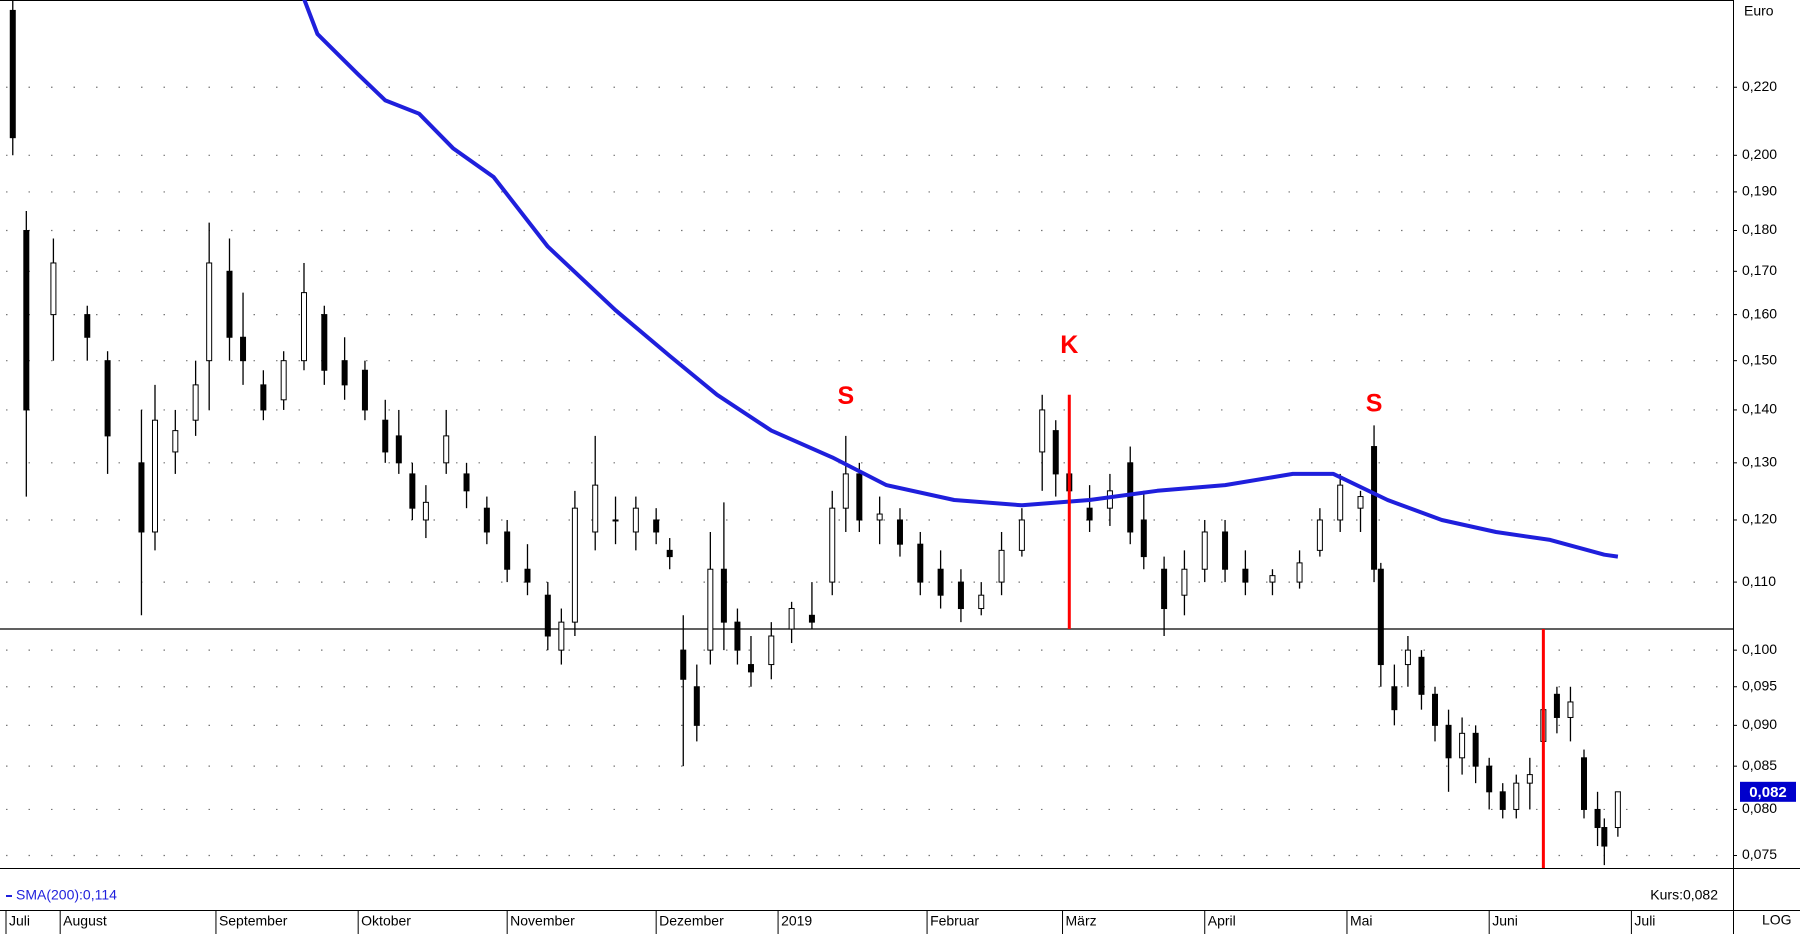 The height and width of the screenshot is (934, 1800). I want to click on y-tick-label: 0,090, so click(1759, 724).